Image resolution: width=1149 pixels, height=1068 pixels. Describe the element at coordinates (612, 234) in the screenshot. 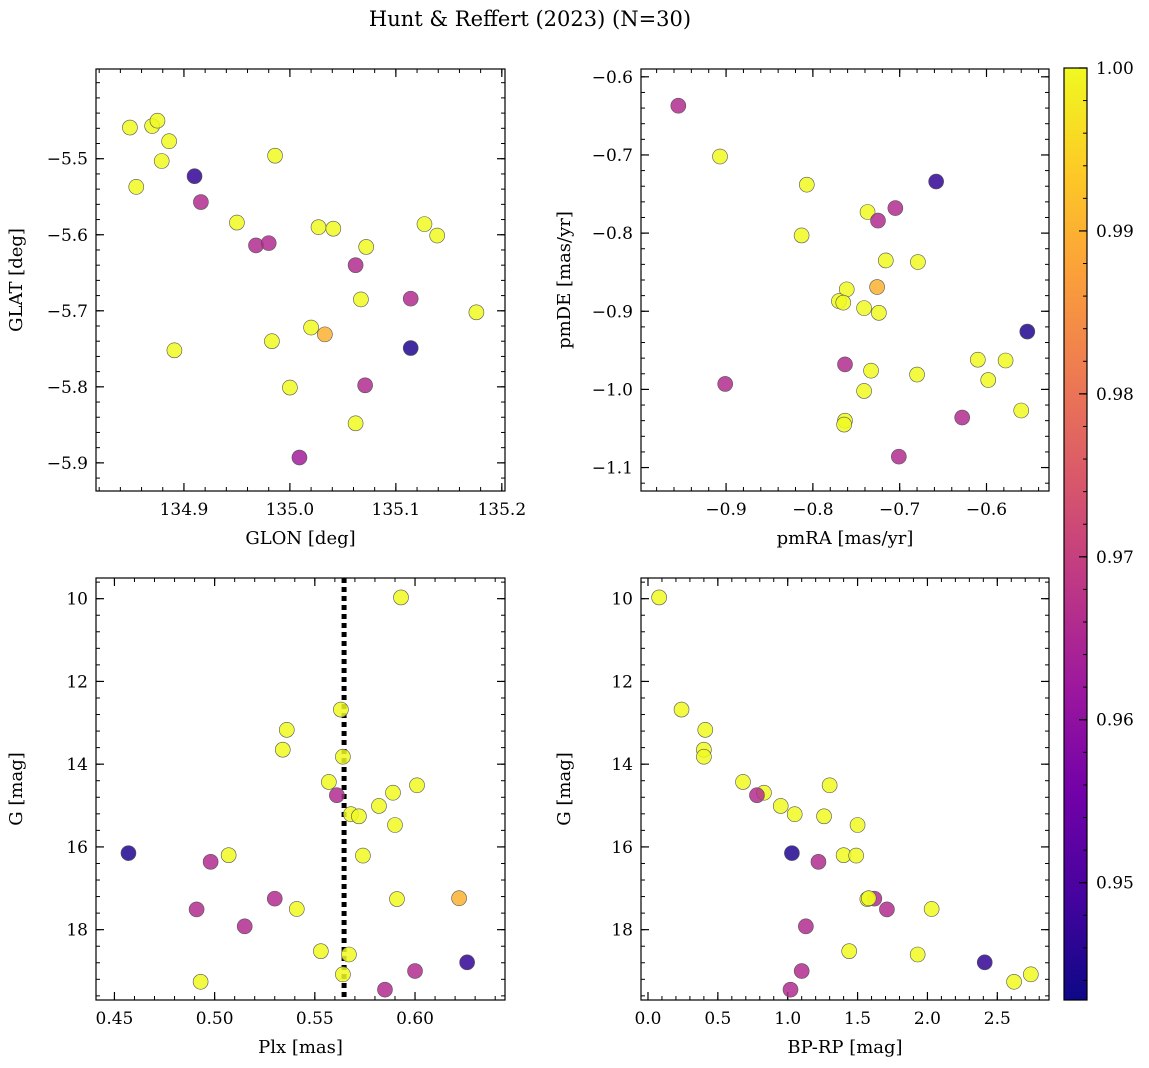

I see `y-tick-label: −0.8` at that location.